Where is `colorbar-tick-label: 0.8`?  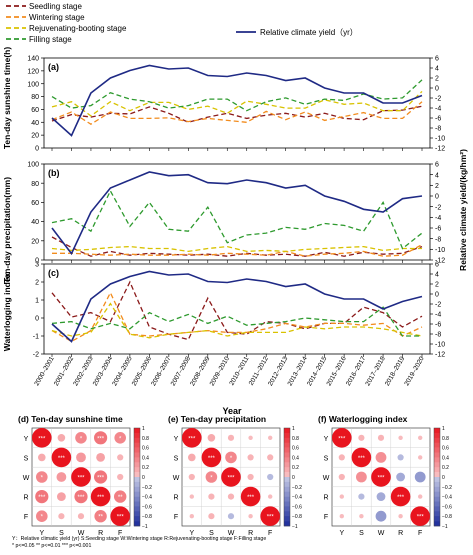 colorbar-tick-label: 0.8 is located at coordinates (145, 439).